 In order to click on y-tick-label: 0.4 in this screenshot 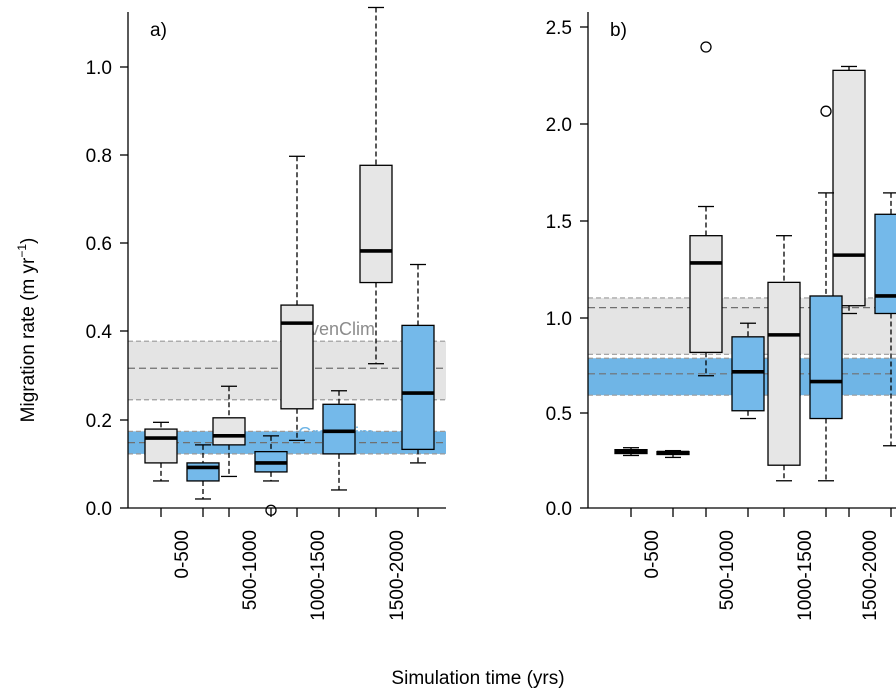, I will do `click(99, 332)`.